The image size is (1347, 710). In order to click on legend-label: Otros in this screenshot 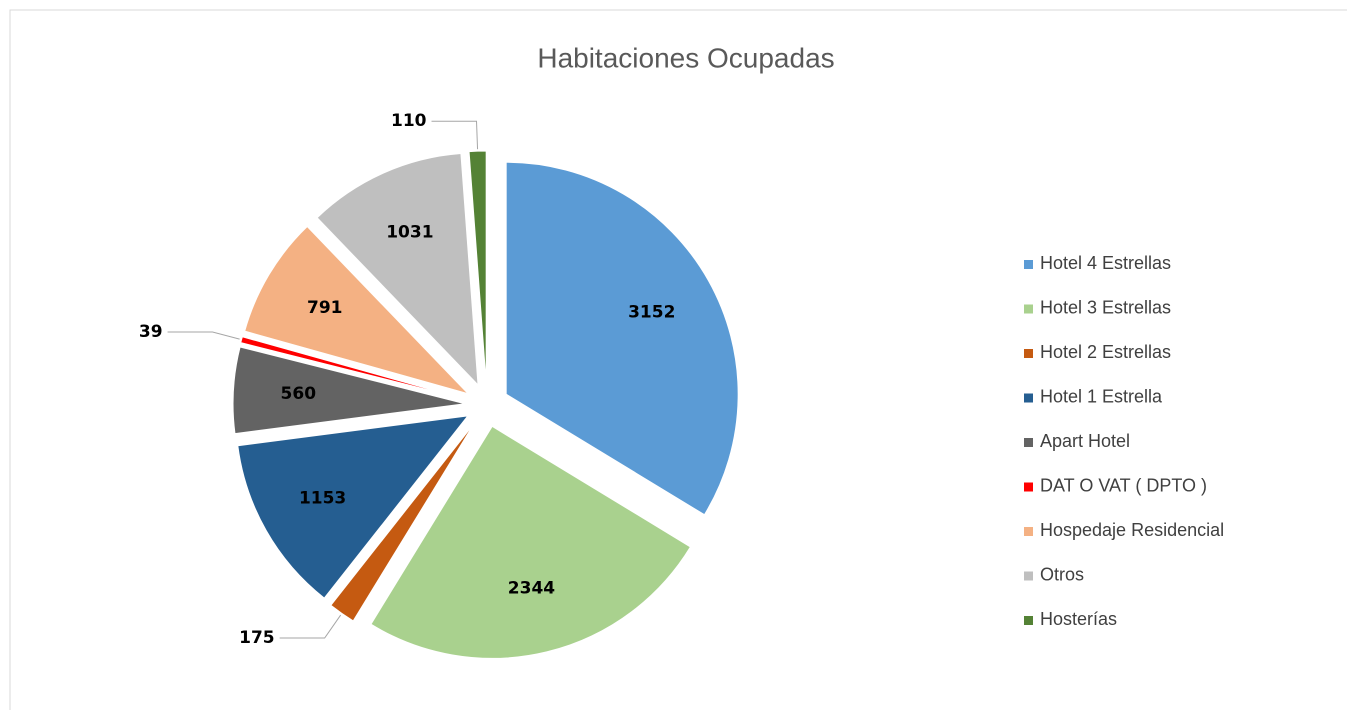, I will do `click(1062, 574)`.